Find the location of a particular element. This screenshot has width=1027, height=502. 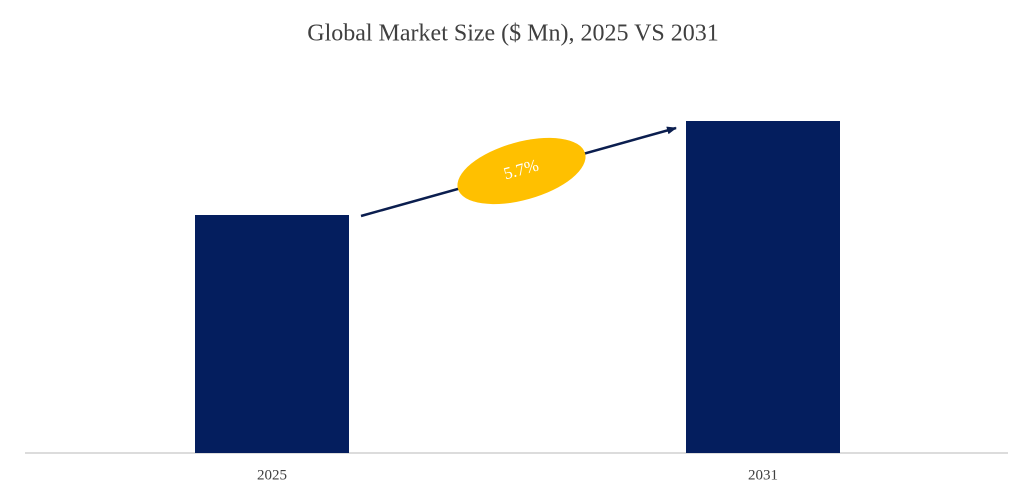

x-tick-label: 2031 is located at coordinates (763, 475).